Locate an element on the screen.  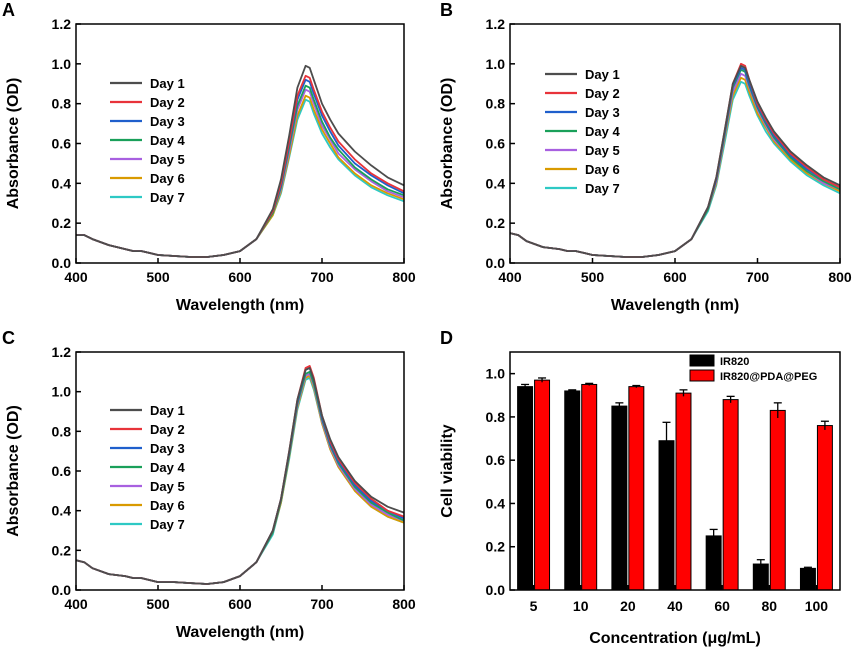
panel-letter: B is located at coordinates (446, 10).